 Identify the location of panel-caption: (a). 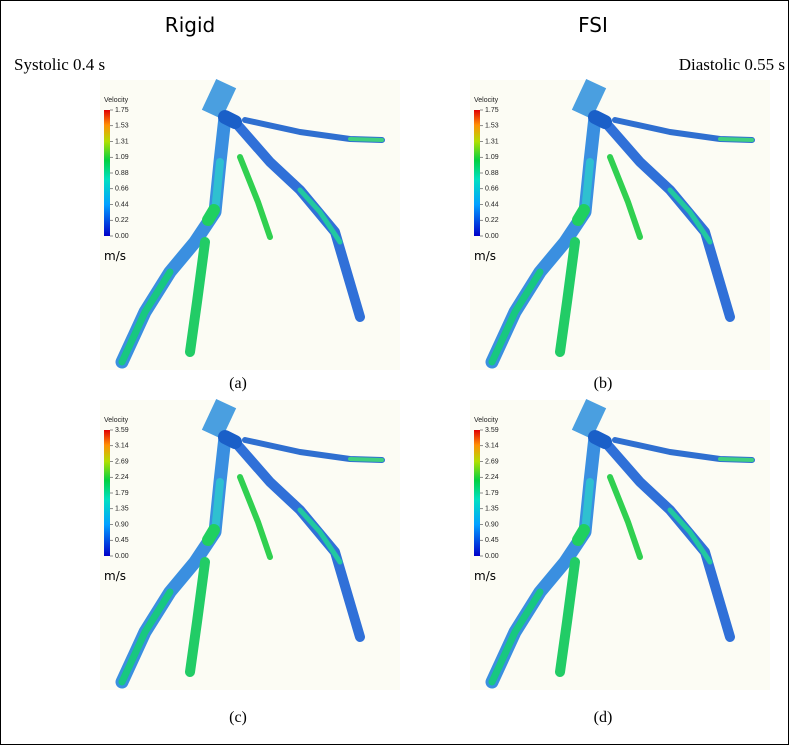
(238, 383).